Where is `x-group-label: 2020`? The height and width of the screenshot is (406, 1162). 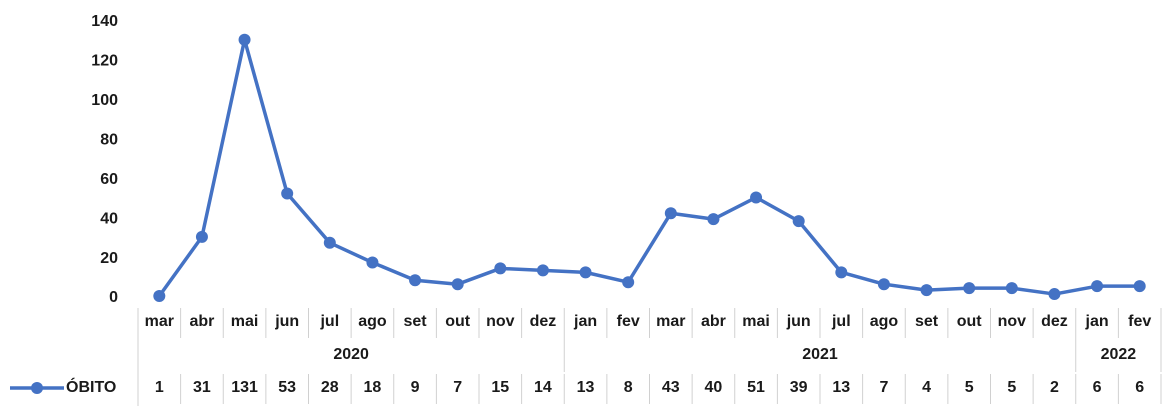
x-group-label: 2020 is located at coordinates (351, 354).